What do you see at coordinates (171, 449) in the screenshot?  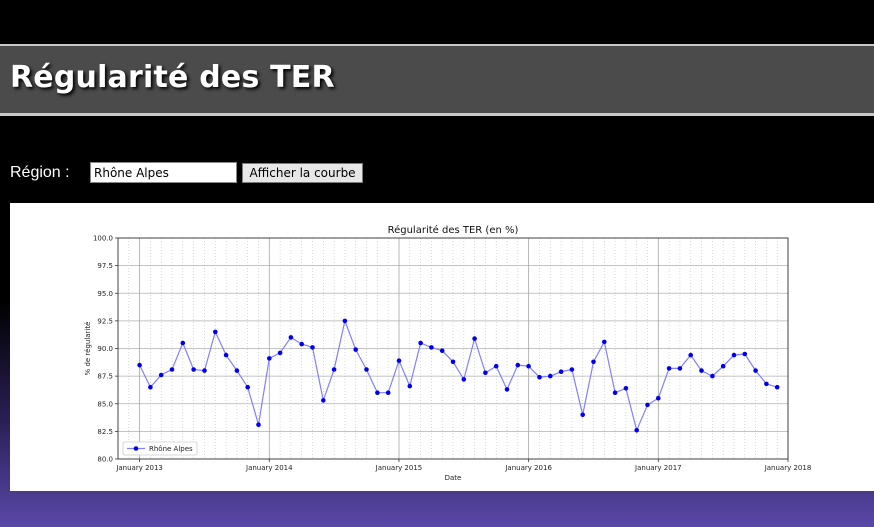 I see `legend-label: Rhône Alpes` at bounding box center [171, 449].